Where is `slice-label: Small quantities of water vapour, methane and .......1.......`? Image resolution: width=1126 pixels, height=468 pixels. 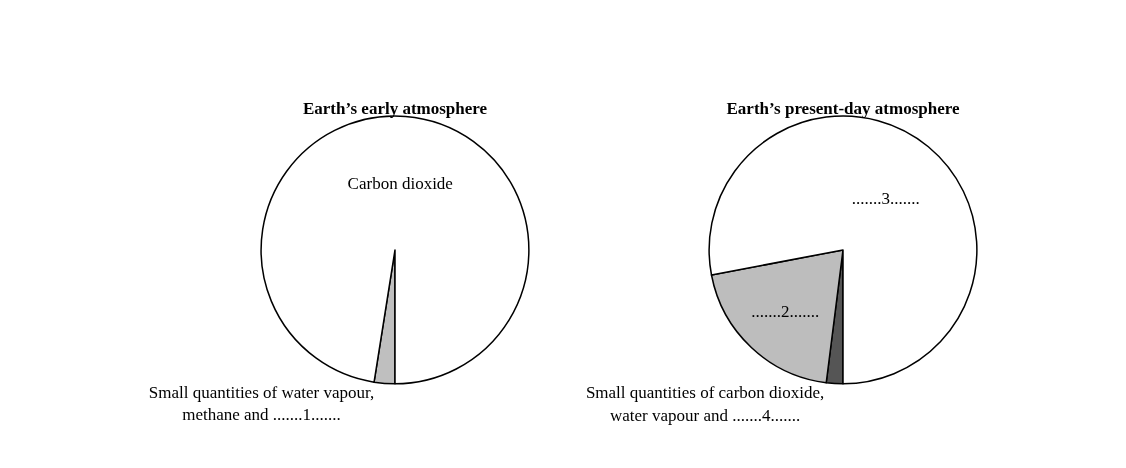 slice-label: Small quantities of water vapour, methane and .......1....... is located at coordinates (261, 404).